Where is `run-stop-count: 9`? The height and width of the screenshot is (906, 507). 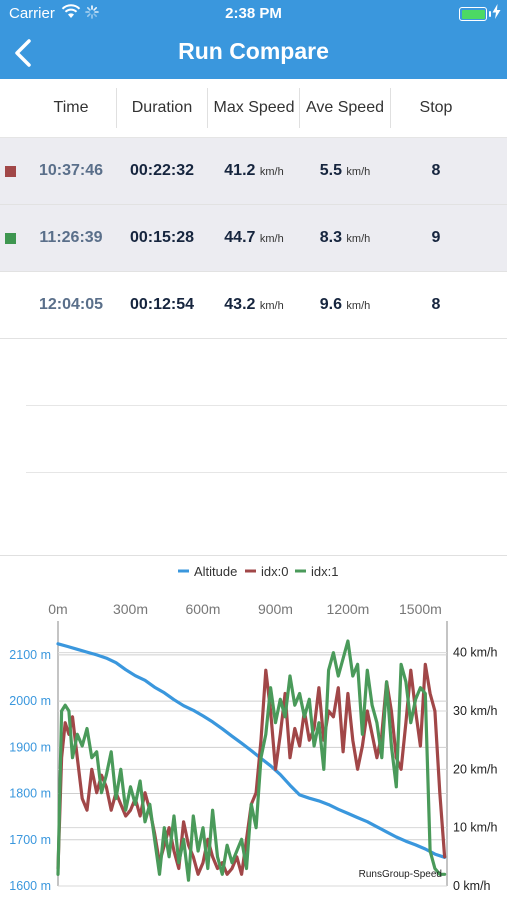 run-stop-count: 9 is located at coordinates (436, 237).